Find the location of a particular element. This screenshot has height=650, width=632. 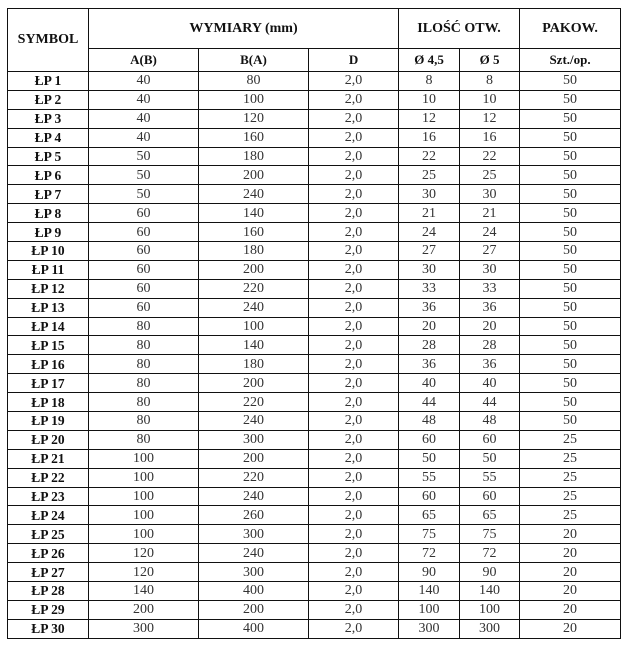

cell-holes-4-5: 10 is located at coordinates (429, 99).